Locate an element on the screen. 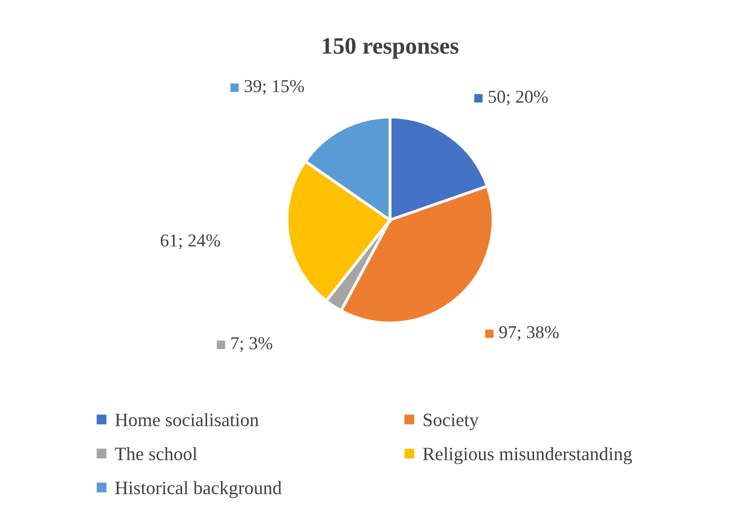 The width and height of the screenshot is (753, 515). legend-label: Home socialisation is located at coordinates (187, 419).